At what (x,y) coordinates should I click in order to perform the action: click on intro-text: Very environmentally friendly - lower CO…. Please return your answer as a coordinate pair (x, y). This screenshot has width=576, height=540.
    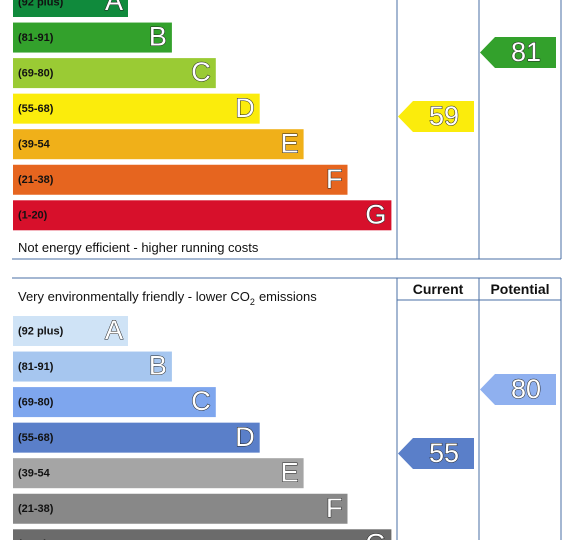
    Looking at the image, I should click on (167, 298).